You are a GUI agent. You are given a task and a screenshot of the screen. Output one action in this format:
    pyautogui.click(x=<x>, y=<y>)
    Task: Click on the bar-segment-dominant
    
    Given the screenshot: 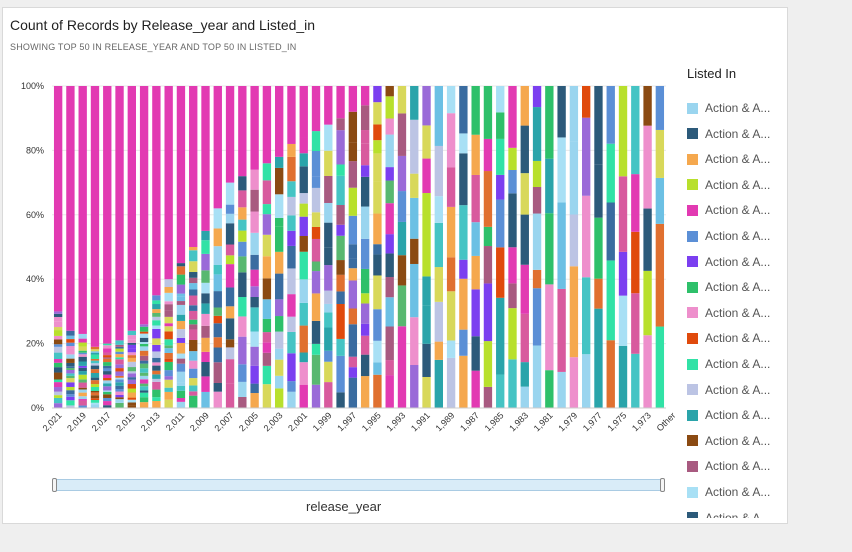 What is the action you would take?
    pyautogui.click(x=328, y=105)
    